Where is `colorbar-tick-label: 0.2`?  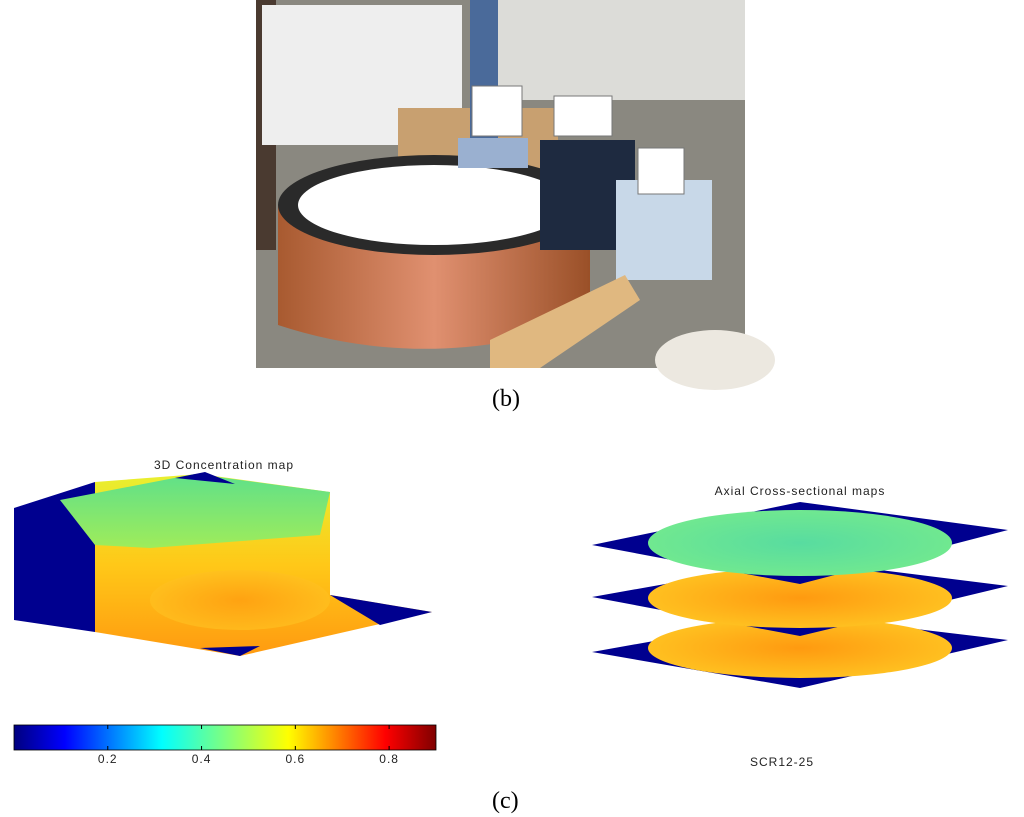
colorbar-tick-label: 0.2 is located at coordinates (108, 759).